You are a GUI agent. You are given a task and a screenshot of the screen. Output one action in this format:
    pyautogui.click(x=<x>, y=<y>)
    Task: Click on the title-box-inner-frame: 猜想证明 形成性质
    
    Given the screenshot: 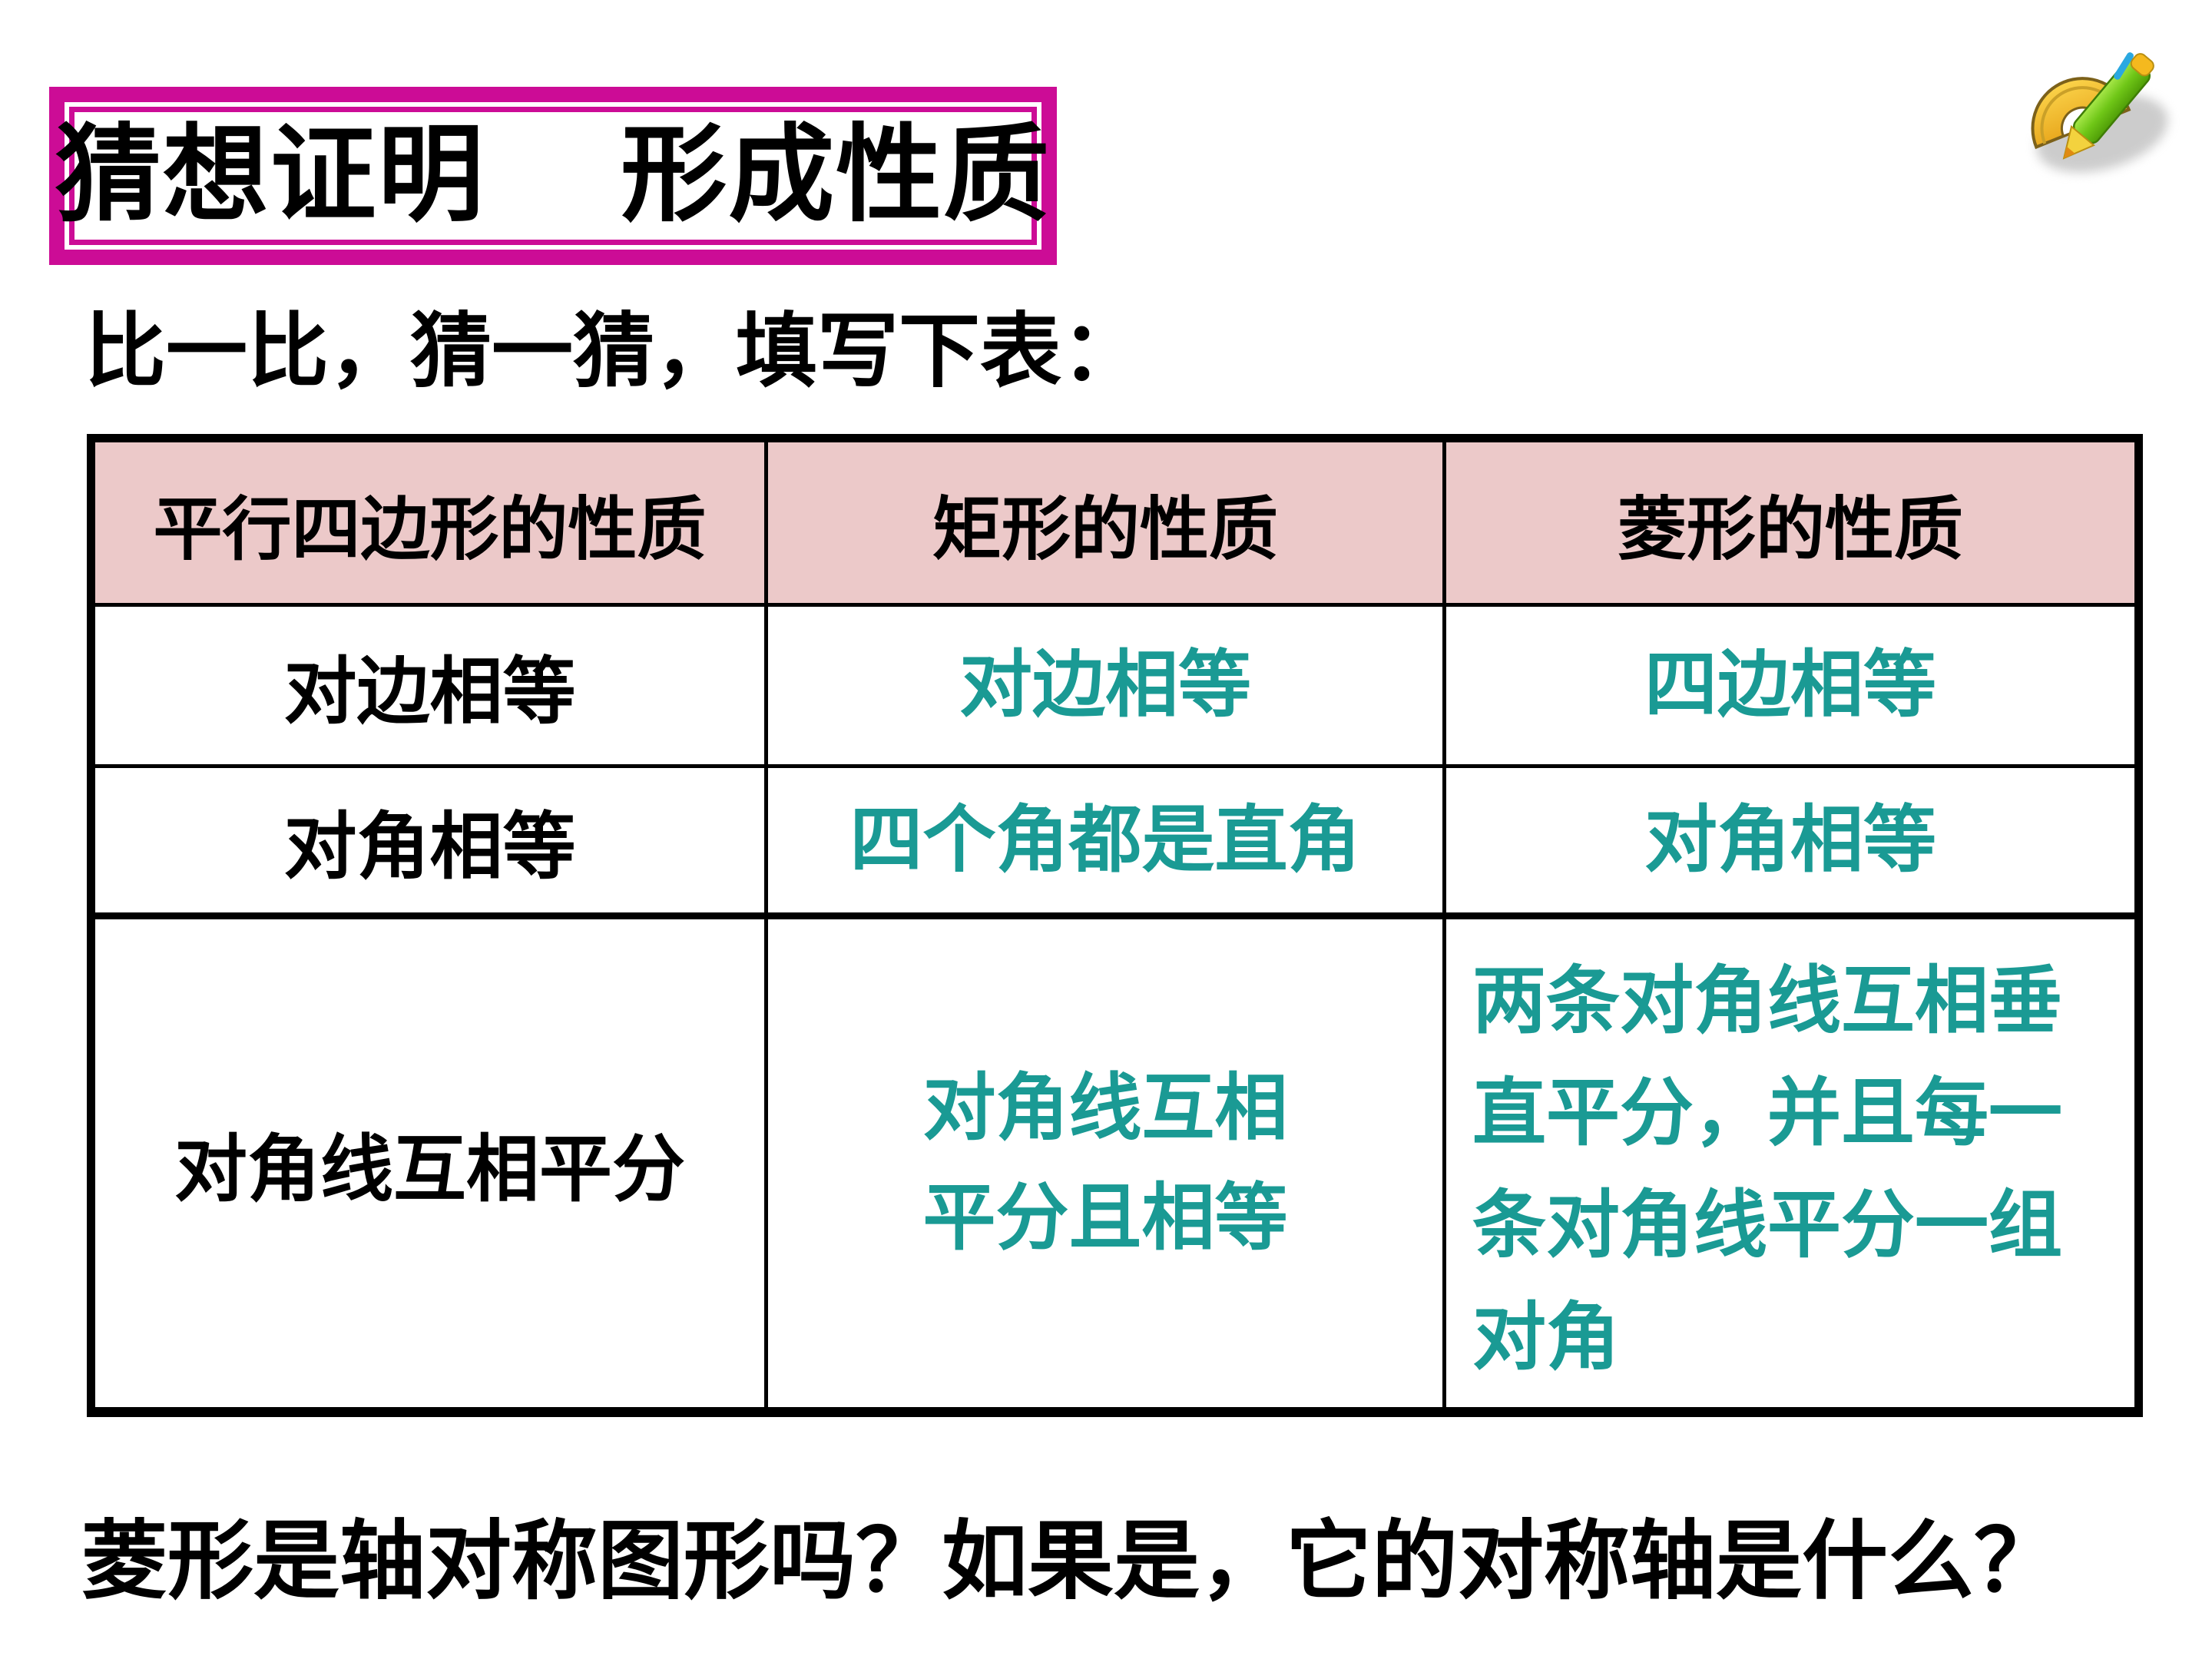 What is the action you would take?
    pyautogui.click(x=552, y=176)
    